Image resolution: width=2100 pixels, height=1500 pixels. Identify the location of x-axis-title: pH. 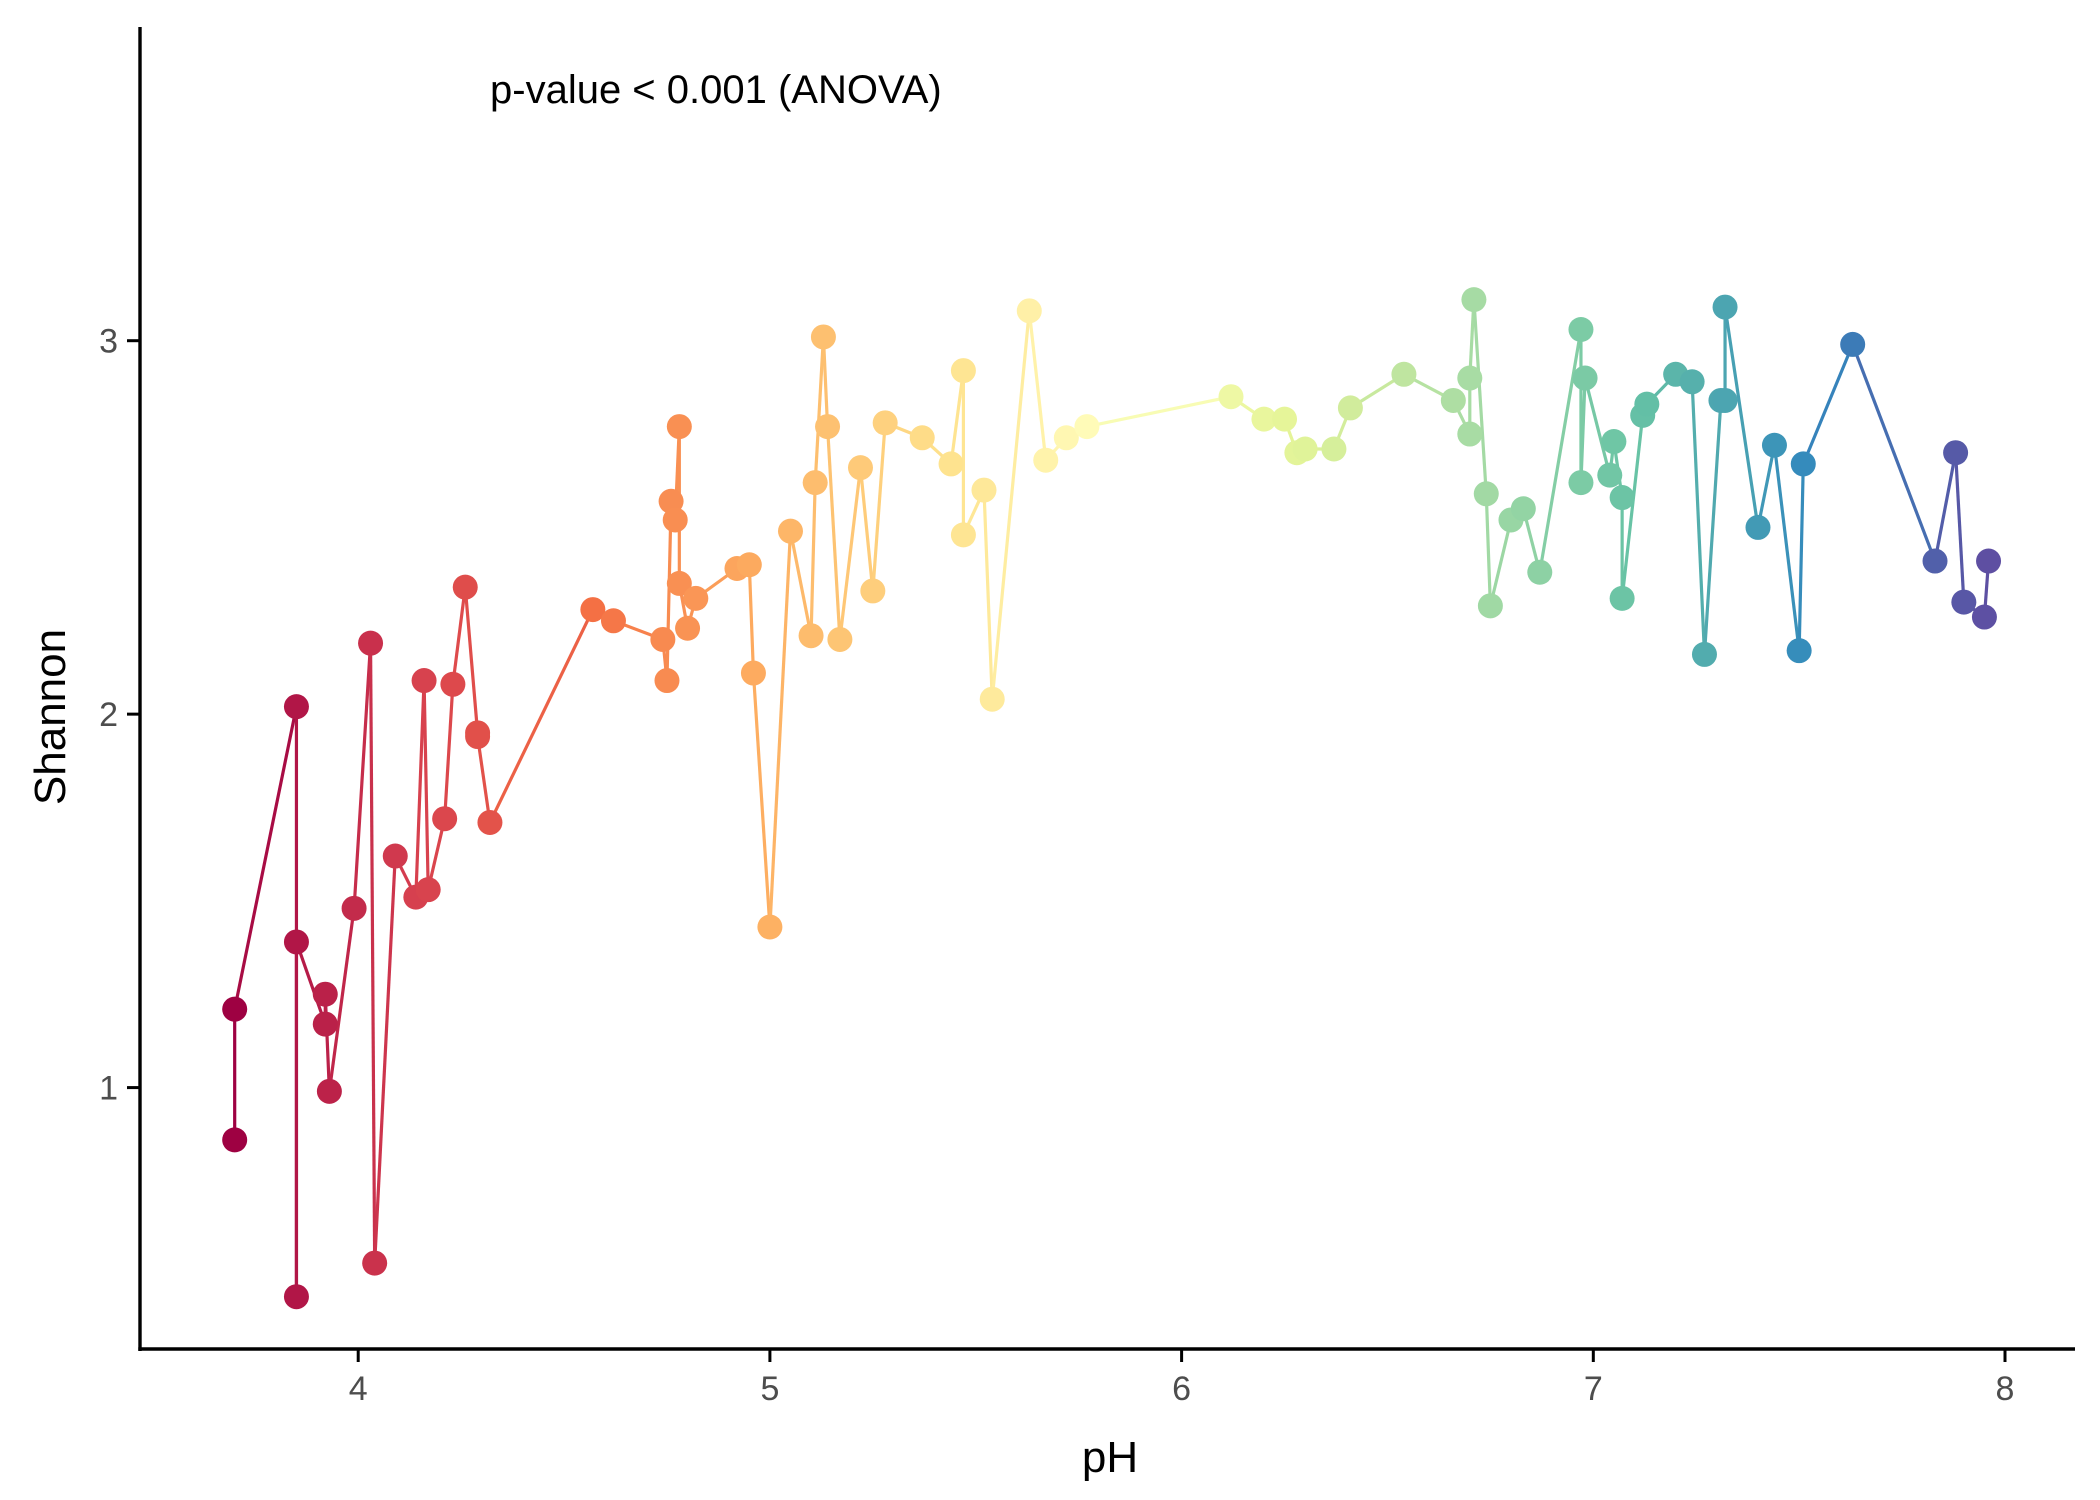
(1110, 1457).